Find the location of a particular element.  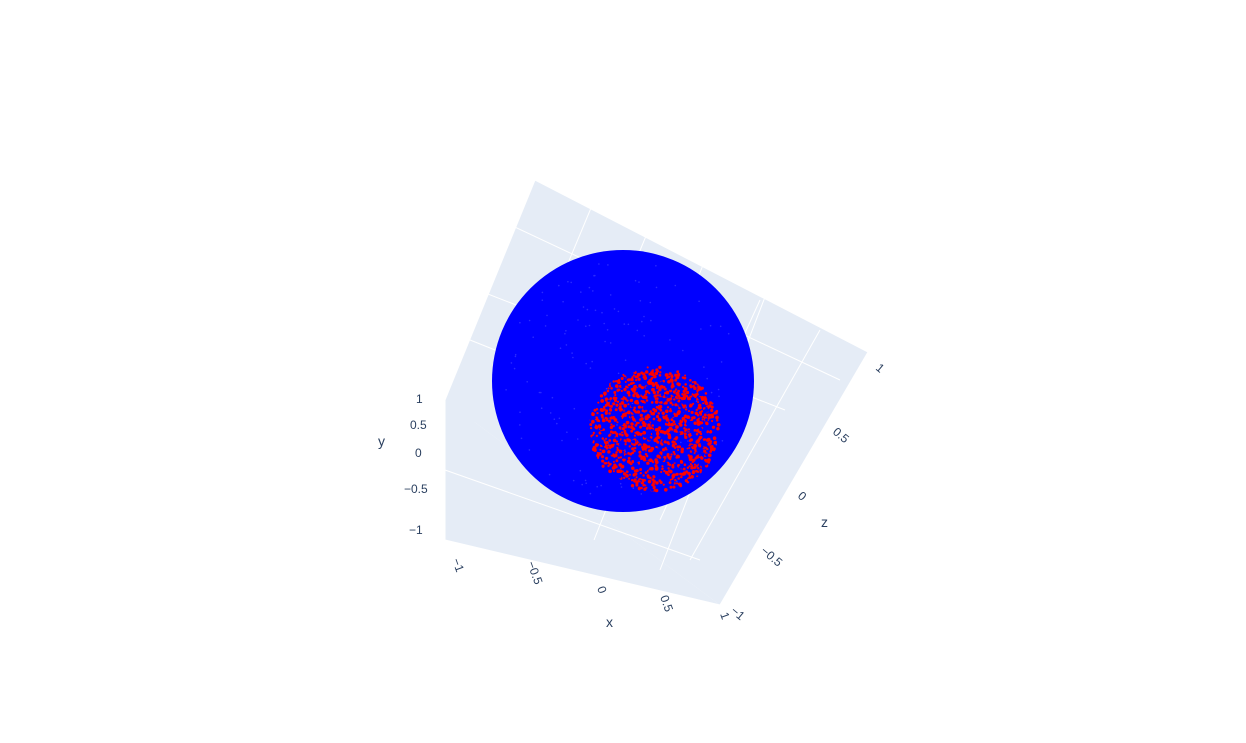

sphere-series-blue is located at coordinates (623, 381).